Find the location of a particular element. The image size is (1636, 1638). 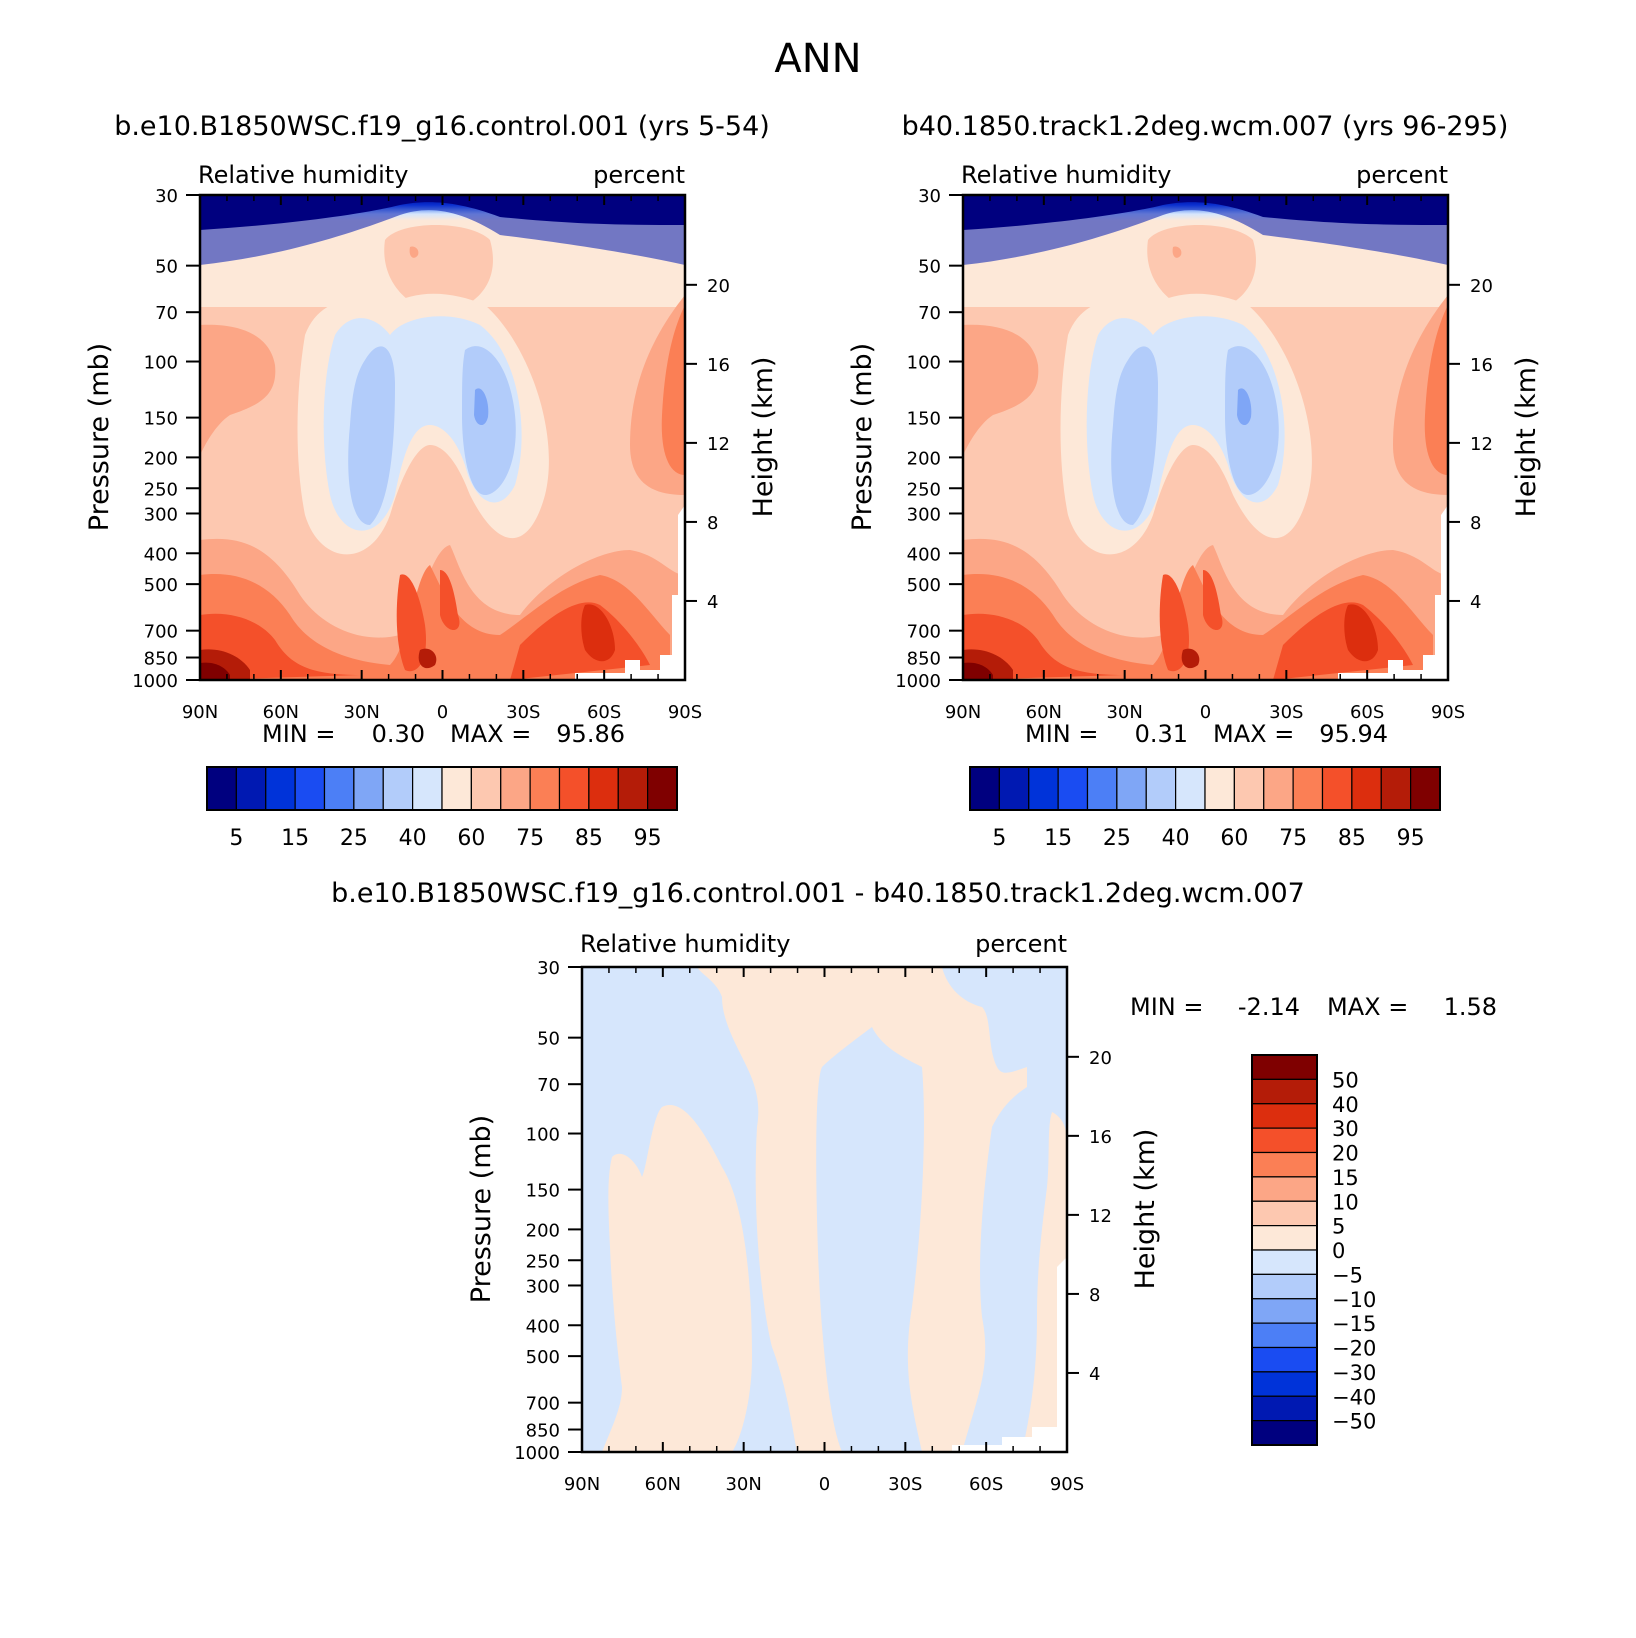

colorbar-label: −15 is located at coordinates (1354, 1324).